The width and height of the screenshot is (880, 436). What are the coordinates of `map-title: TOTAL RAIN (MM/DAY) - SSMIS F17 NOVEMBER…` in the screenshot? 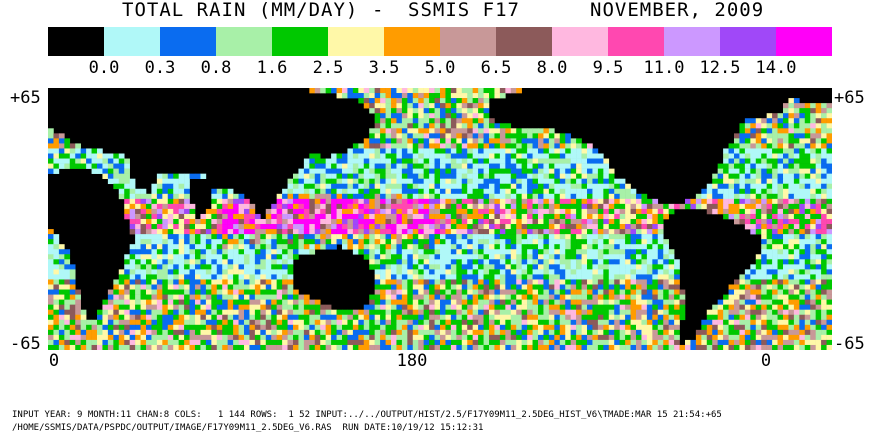 It's located at (440, 11).